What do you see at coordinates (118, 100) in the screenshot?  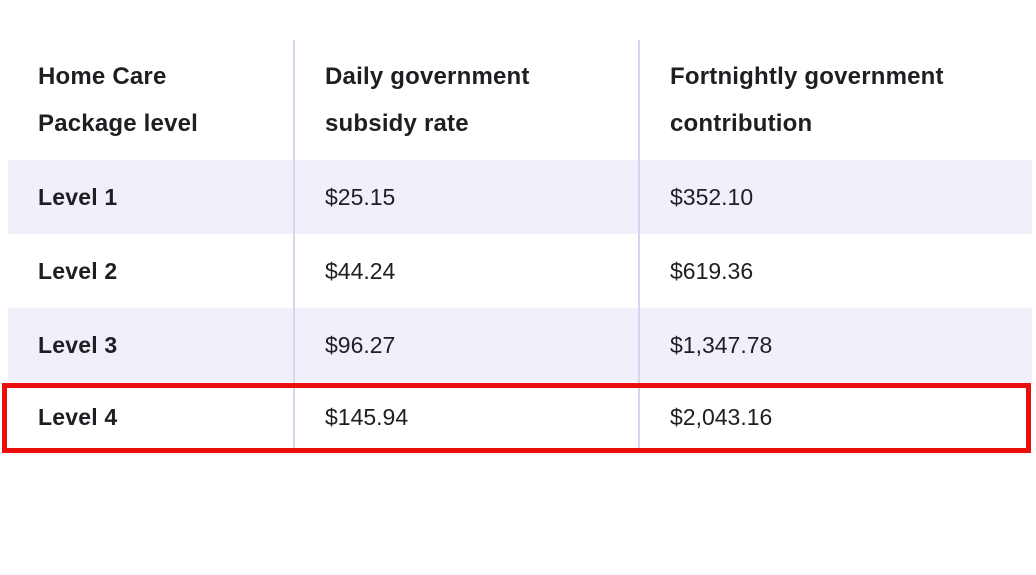 I see `column-header-package-level: Home Care Package level` at bounding box center [118, 100].